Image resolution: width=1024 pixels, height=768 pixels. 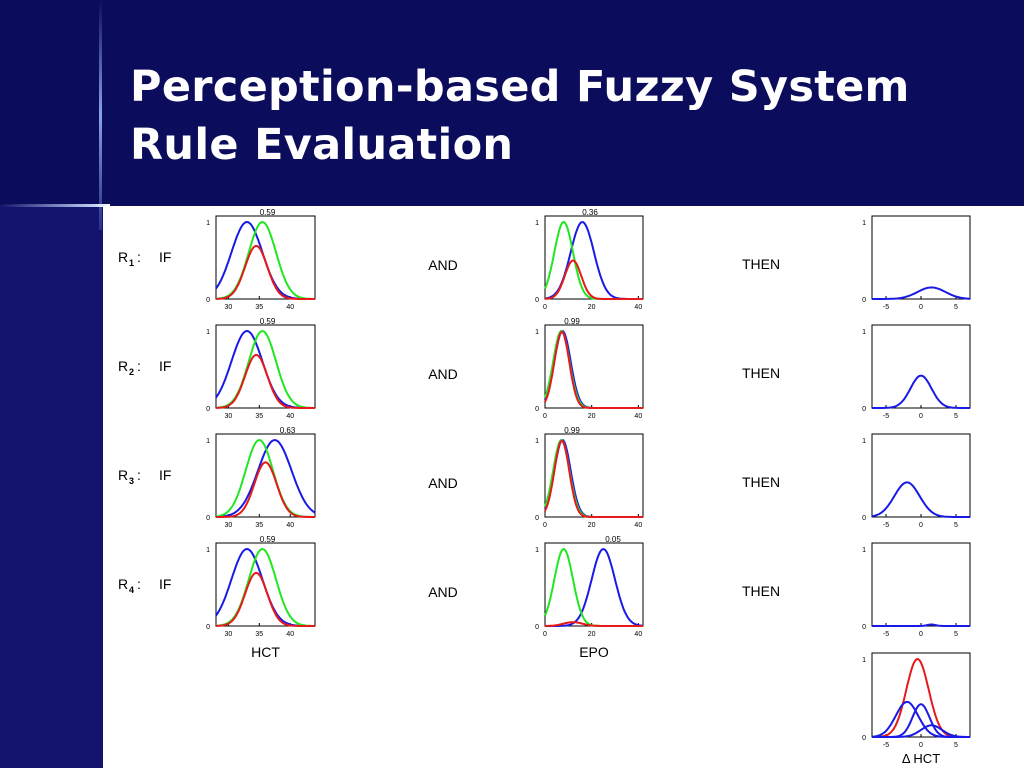 What do you see at coordinates (208, 627) in the screenshot?
I see `hct-plot-4-ytick-0: 0` at bounding box center [208, 627].